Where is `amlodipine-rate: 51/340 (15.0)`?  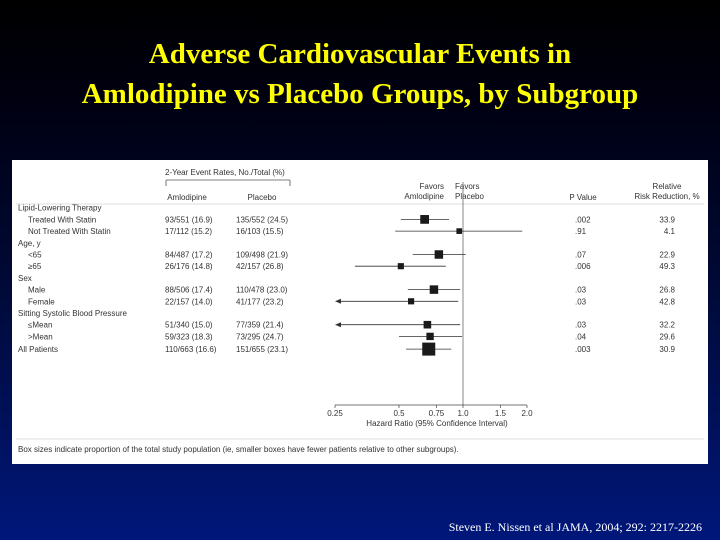
amlodipine-rate: 51/340 (15.0) is located at coordinates (189, 325).